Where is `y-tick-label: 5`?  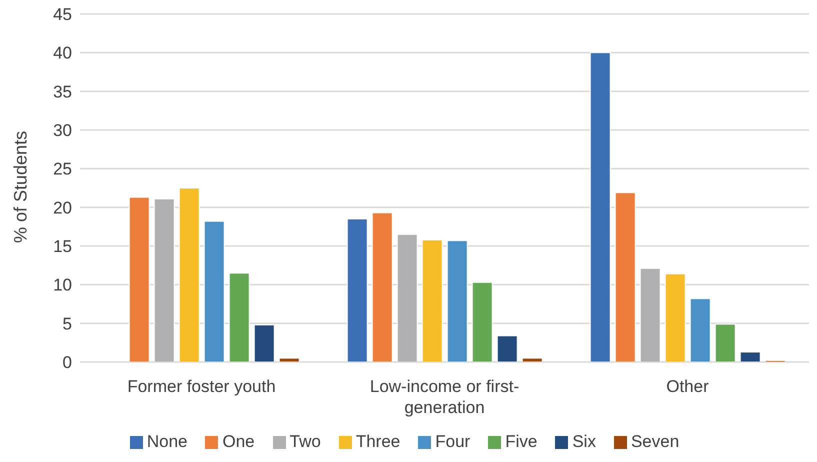 y-tick-label: 5 is located at coordinates (67, 324).